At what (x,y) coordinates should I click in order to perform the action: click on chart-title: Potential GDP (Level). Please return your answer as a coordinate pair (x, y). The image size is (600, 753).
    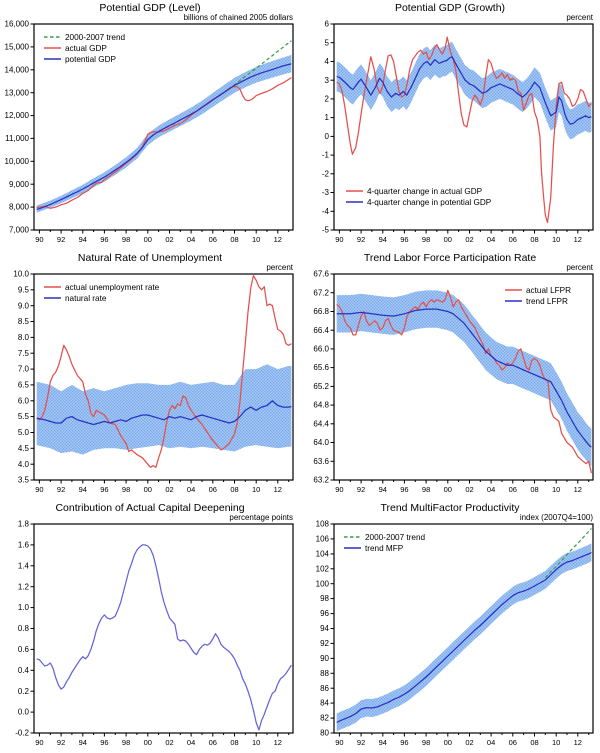
    Looking at the image, I should click on (150, 8).